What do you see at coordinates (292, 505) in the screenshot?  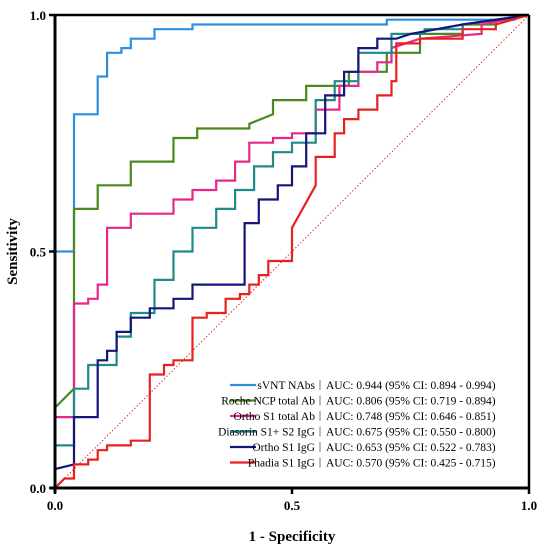 I see `x-tick-label-1: 0.5` at bounding box center [292, 505].